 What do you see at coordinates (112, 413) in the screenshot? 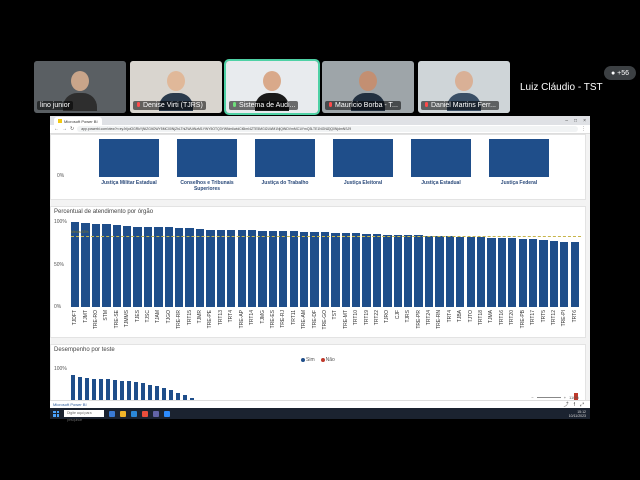
I see `task-view-icon` at bounding box center [112, 413].